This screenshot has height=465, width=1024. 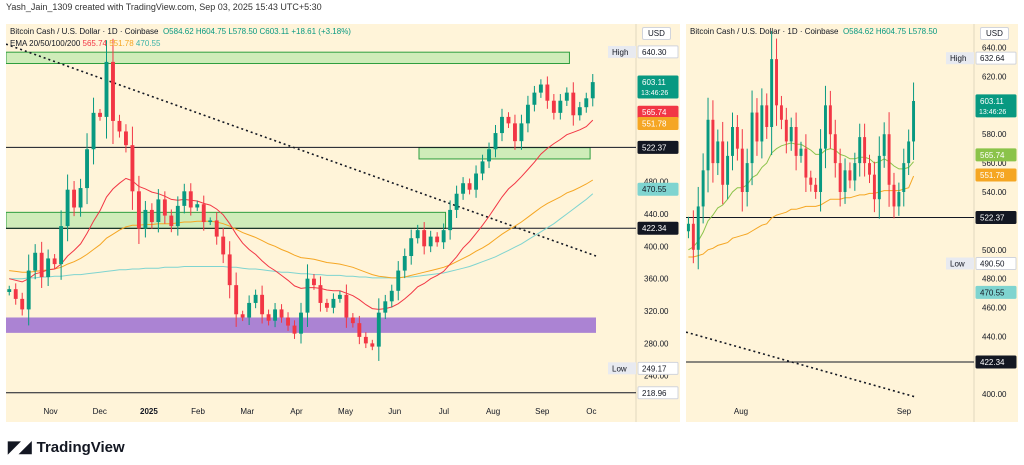 I want to click on y-tick-label: 360.00, so click(x=656, y=279).